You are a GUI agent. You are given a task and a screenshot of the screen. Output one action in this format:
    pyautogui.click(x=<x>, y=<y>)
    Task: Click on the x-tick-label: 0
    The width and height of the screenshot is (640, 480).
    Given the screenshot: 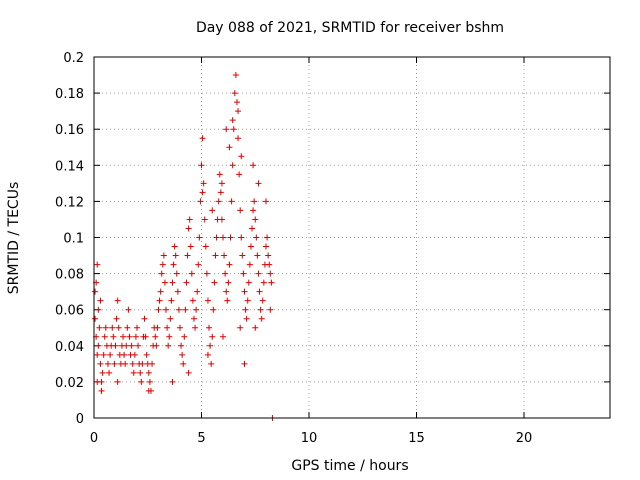 What is the action you would take?
    pyautogui.click(x=94, y=438)
    